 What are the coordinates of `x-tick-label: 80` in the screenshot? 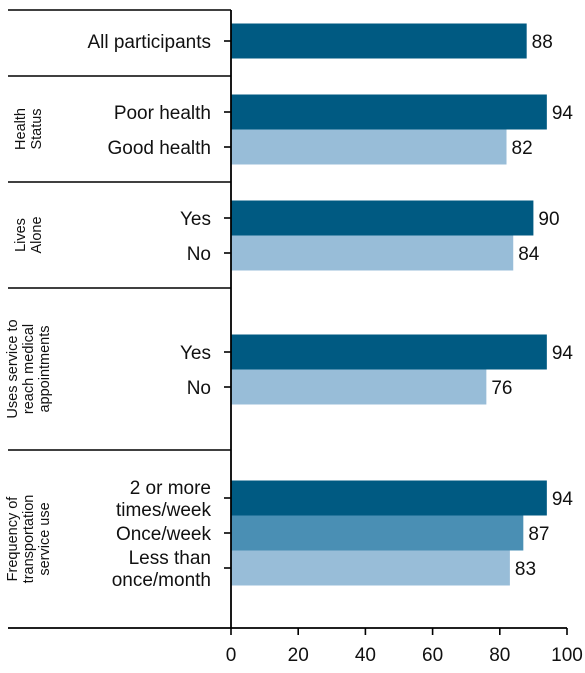 It's located at (499, 655).